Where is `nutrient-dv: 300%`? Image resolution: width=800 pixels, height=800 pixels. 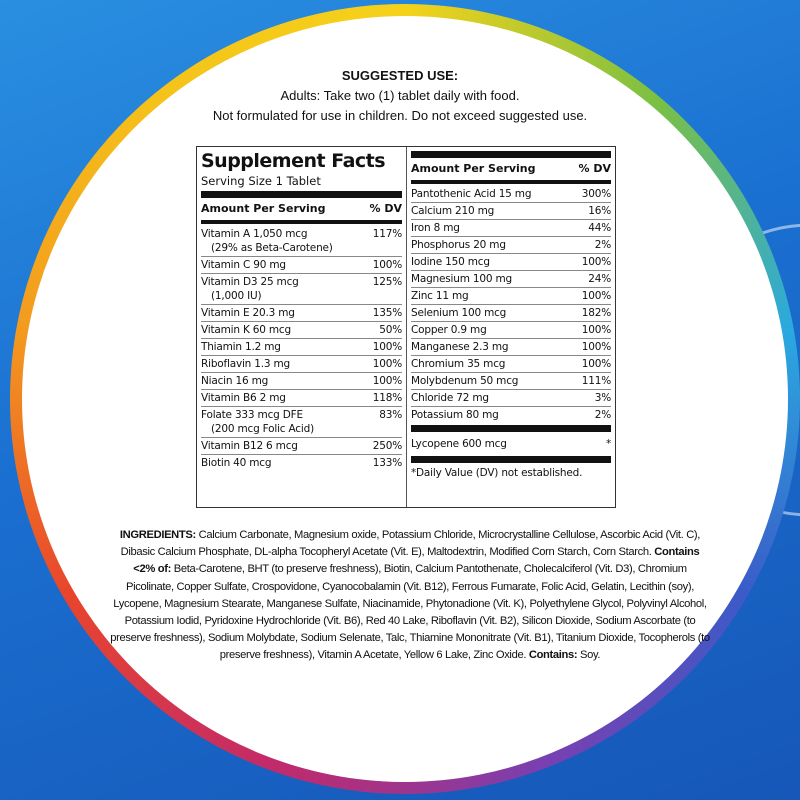 nutrient-dv: 300% is located at coordinates (596, 194).